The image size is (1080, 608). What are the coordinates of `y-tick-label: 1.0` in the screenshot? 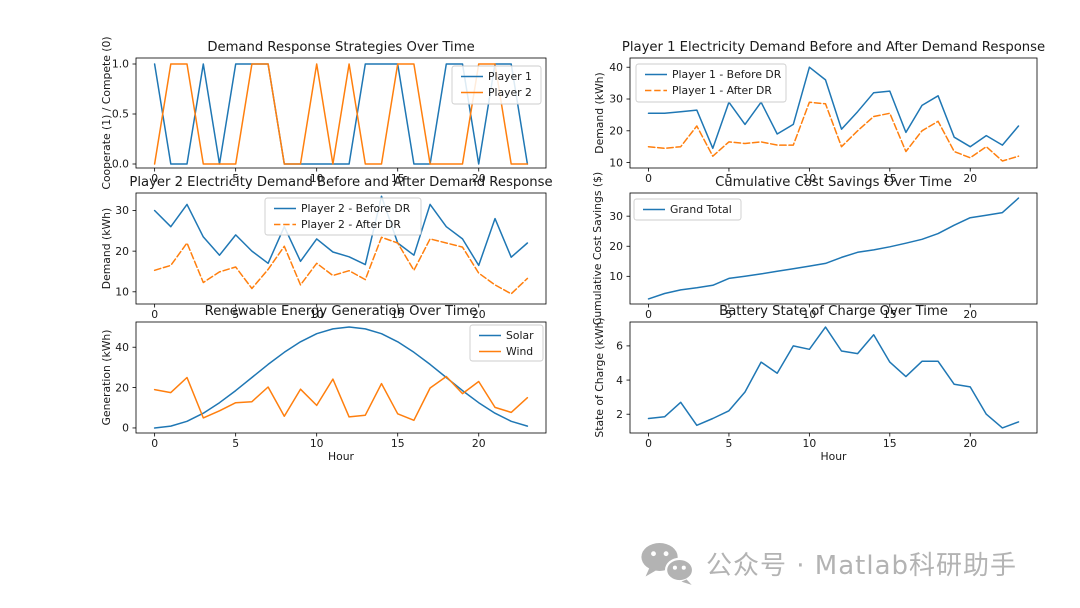 It's located at (120, 64).